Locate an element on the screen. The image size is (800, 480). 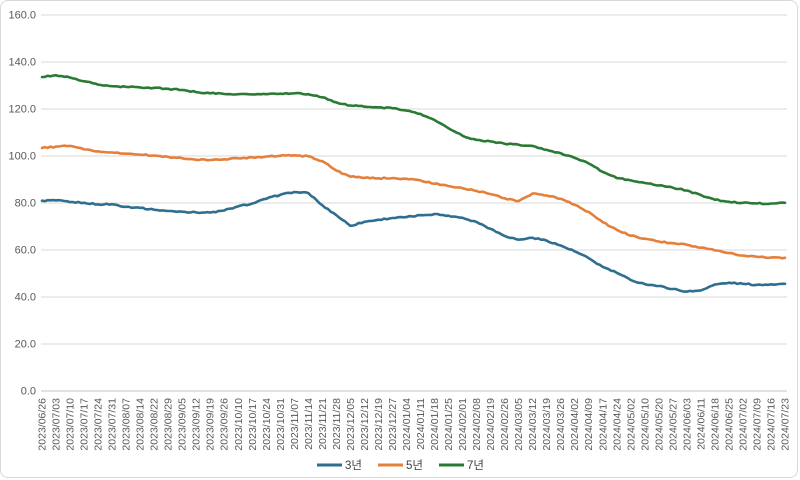
x-axis-tick-label: 2024/02/26 is located at coordinates (505, 424).